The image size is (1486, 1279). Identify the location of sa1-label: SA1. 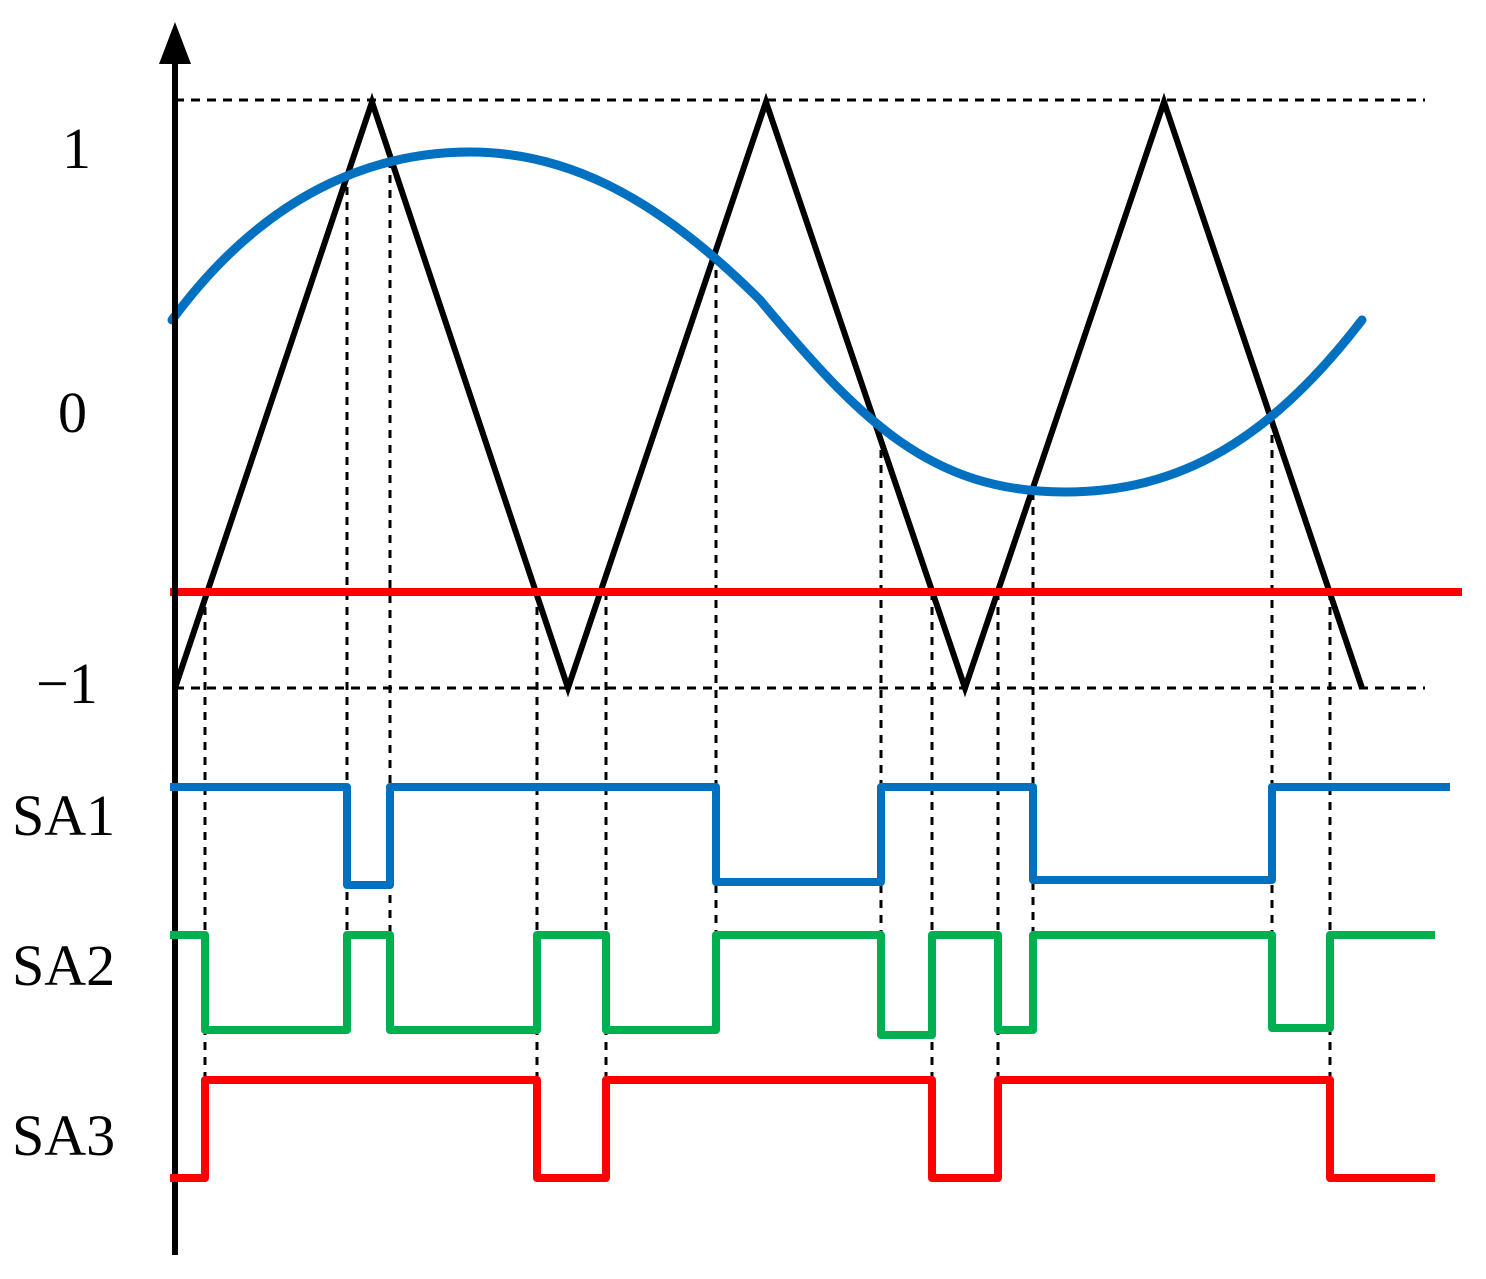
(63, 815).